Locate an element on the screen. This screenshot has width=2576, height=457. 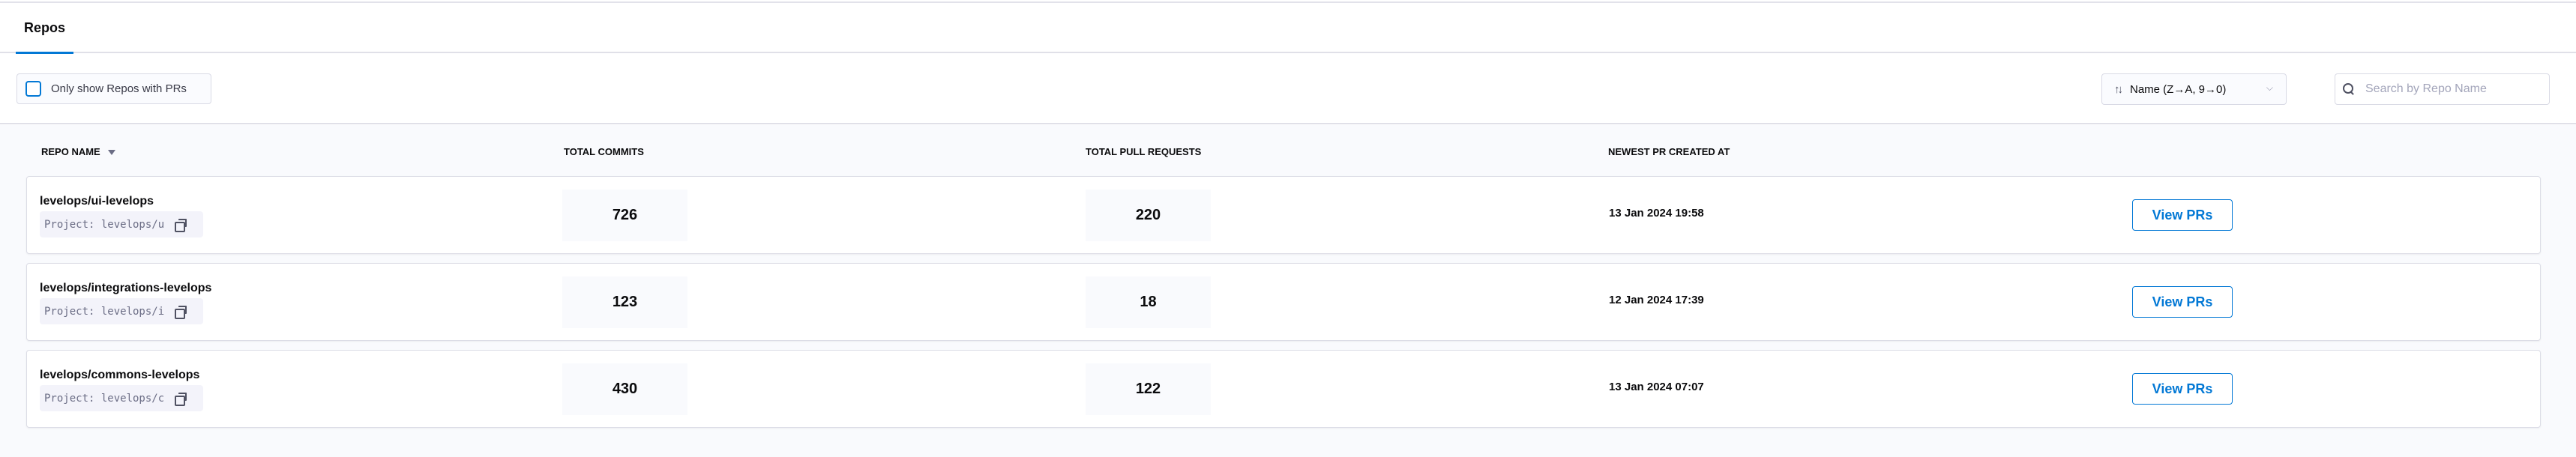
tab-repos: Repos is located at coordinates (45, 29).